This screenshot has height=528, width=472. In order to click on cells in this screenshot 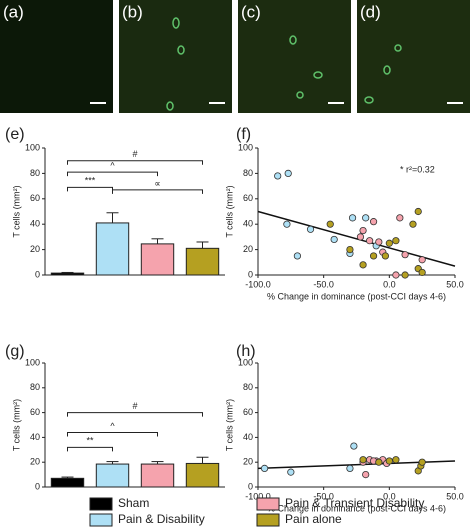, I will do `click(284, 64)`.